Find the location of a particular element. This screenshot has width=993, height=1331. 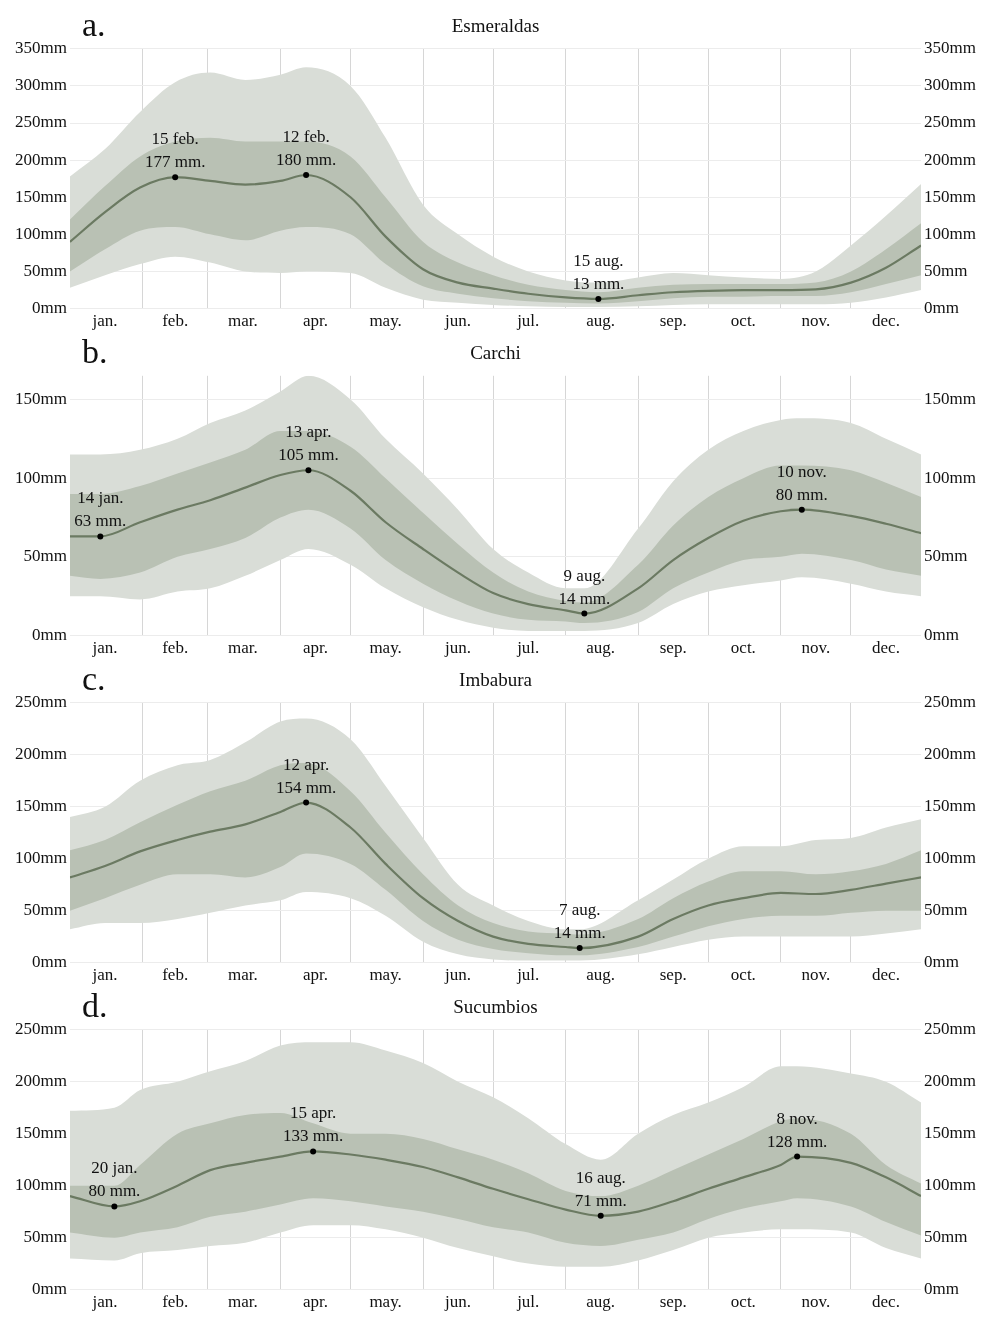

y2-tick-label: 300mm is located at coordinates (950, 85).